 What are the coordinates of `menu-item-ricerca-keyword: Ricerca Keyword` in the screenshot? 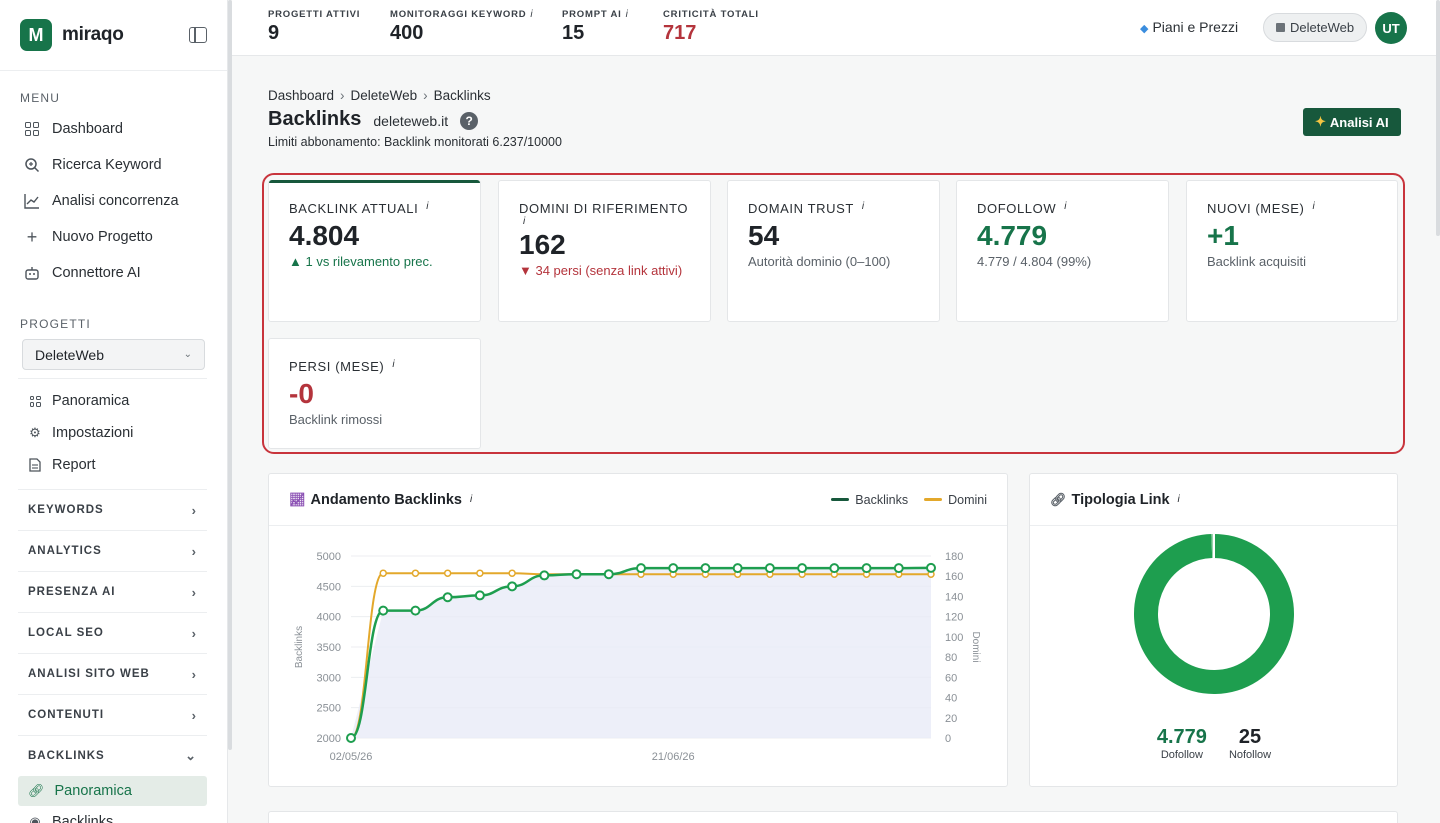 It's located at (113, 165).